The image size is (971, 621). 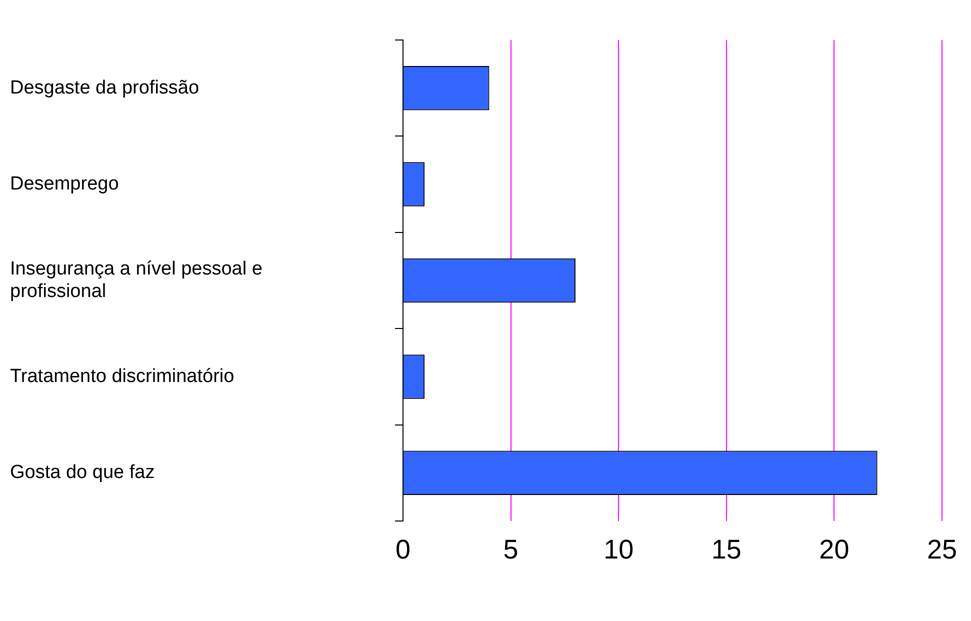 I want to click on y-tick-label: Tratamento discriminatório, so click(x=122, y=376).